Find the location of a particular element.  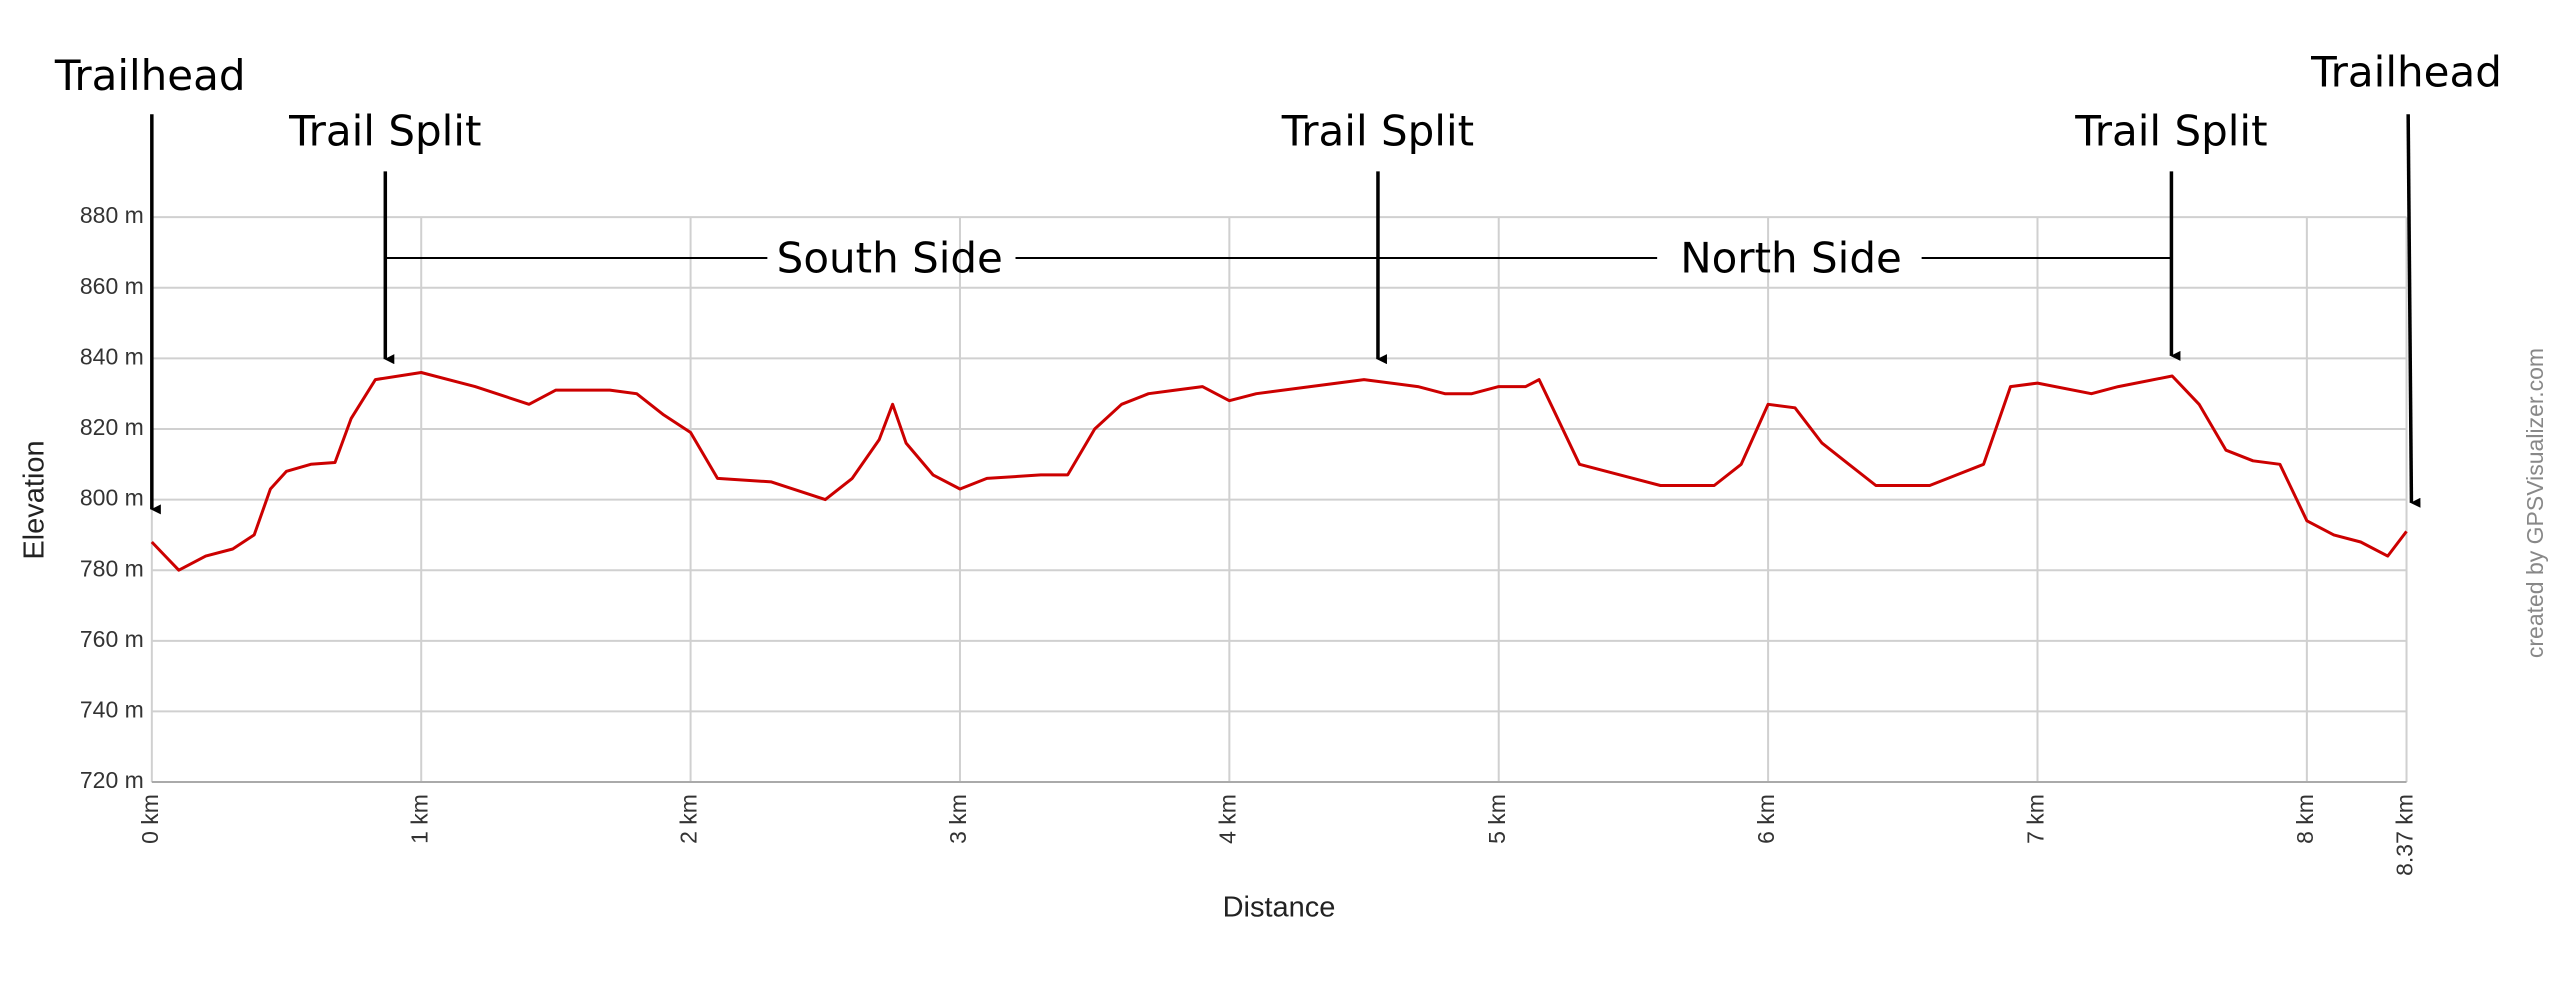

x-tick-label: 4 km is located at coordinates (1227, 819).